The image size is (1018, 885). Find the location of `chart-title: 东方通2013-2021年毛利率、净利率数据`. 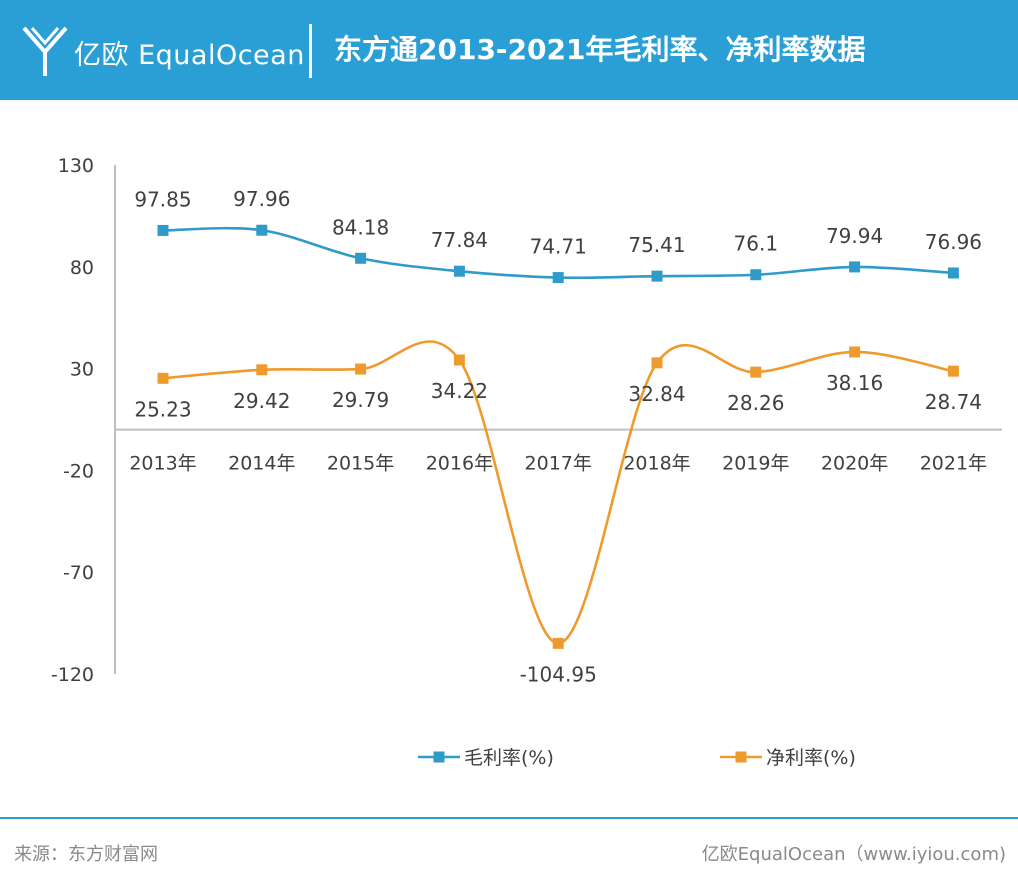

chart-title: 东方通2013-2021年毛利率、净利率数据 is located at coordinates (600, 49).